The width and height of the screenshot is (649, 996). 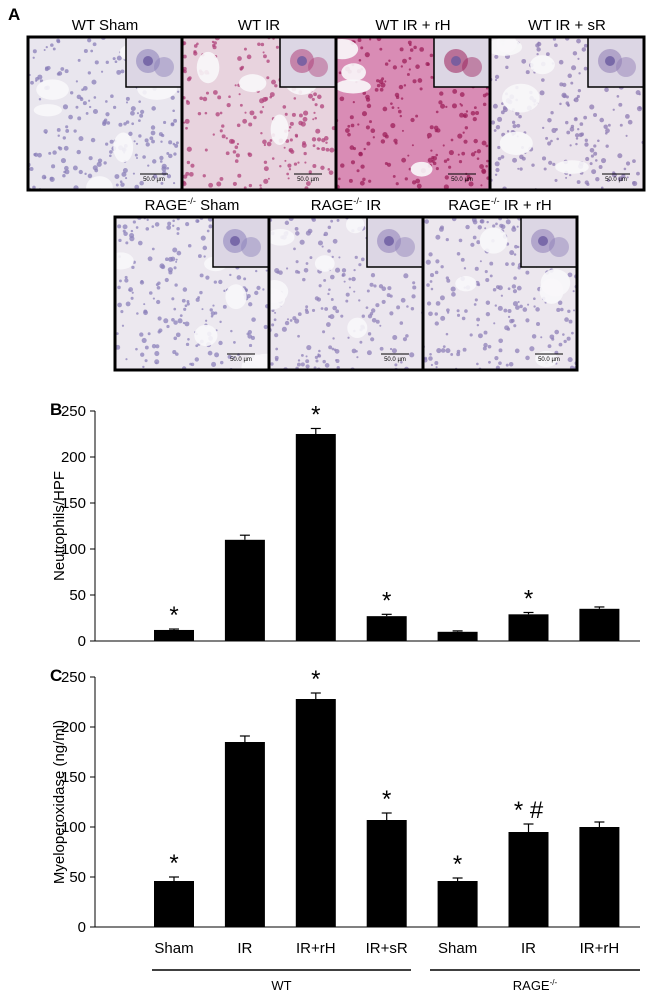 I want to click on image-label: RAGE-/- IR, so click(x=346, y=205).